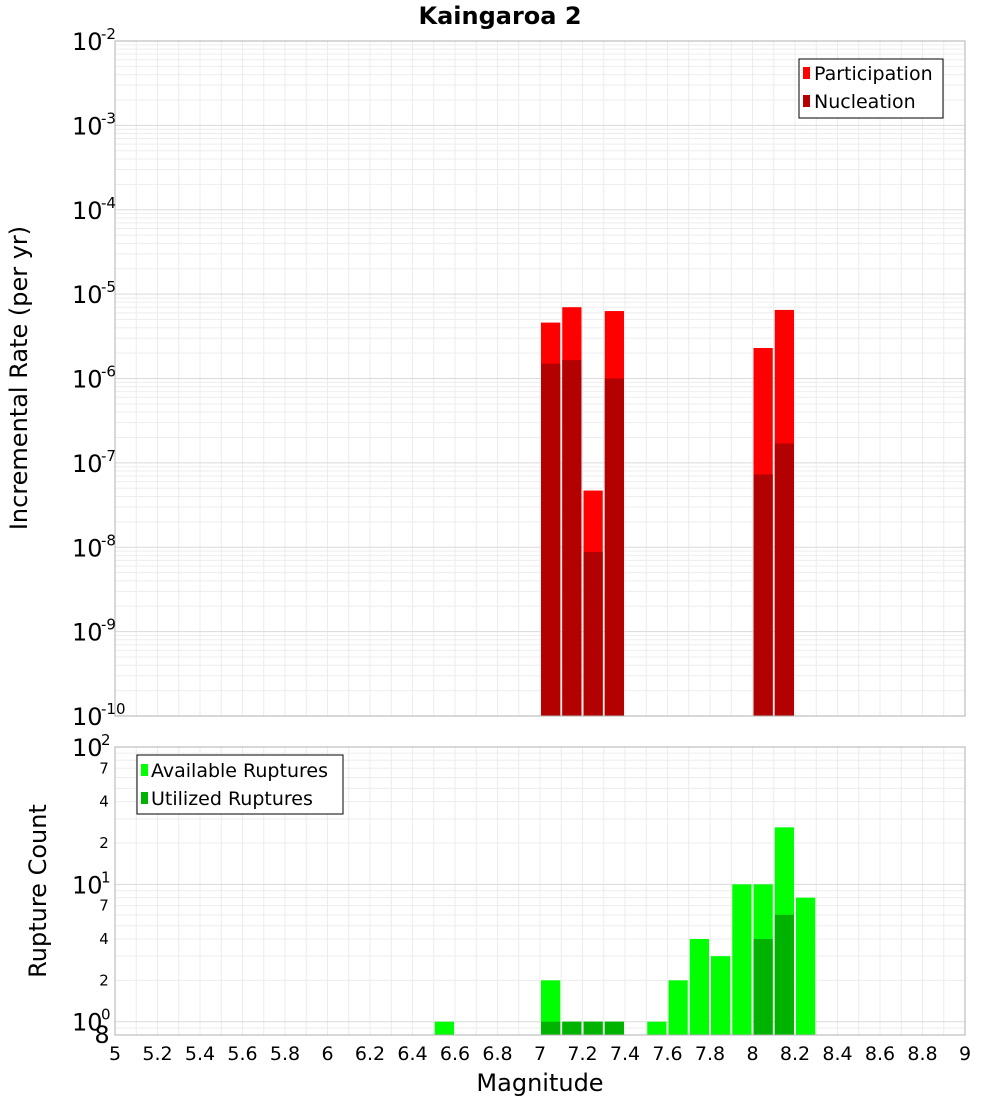 The height and width of the screenshot is (1100, 1000). I want to click on rate-y-tick-exponent: -4, so click(108, 203).